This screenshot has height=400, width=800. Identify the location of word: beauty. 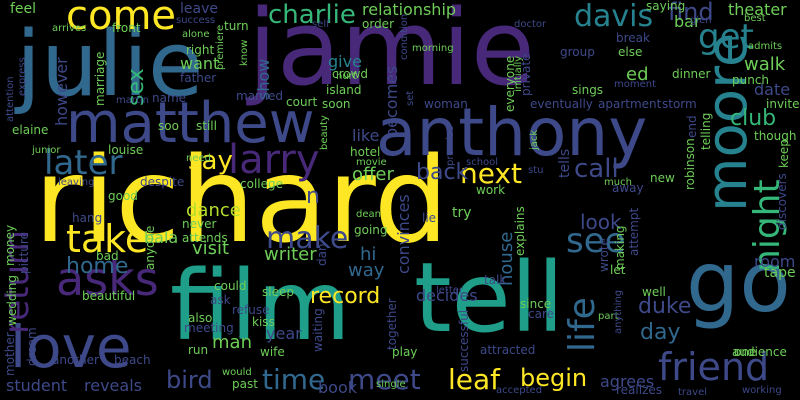
(324, 132).